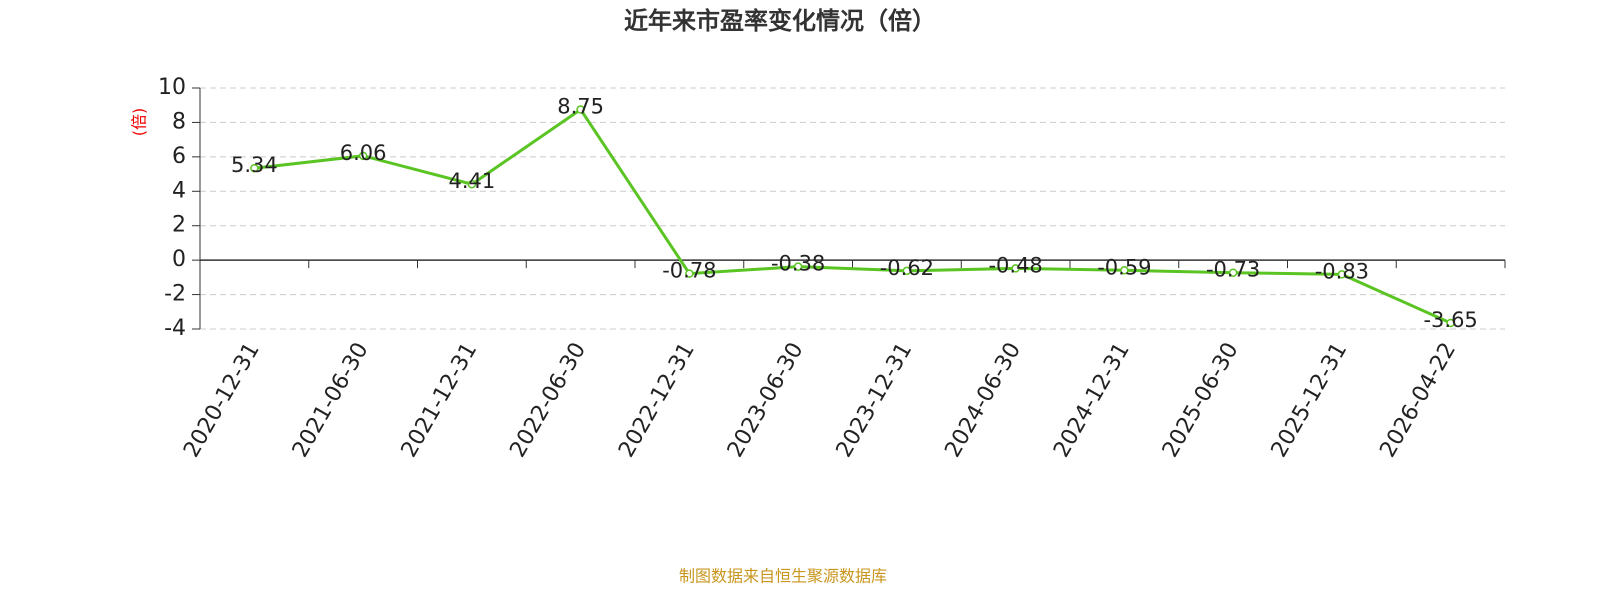 This screenshot has height=600, width=1600. What do you see at coordinates (657, 400) in the screenshot?
I see `x-tick-label: 2022-12-31` at bounding box center [657, 400].